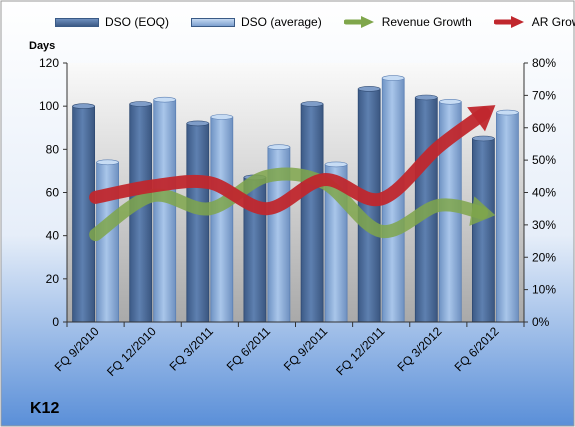 Image resolution: width=575 pixels, height=427 pixels. What do you see at coordinates (508, 22) in the screenshot?
I see `legend-arrow-ar-icon` at bounding box center [508, 22].